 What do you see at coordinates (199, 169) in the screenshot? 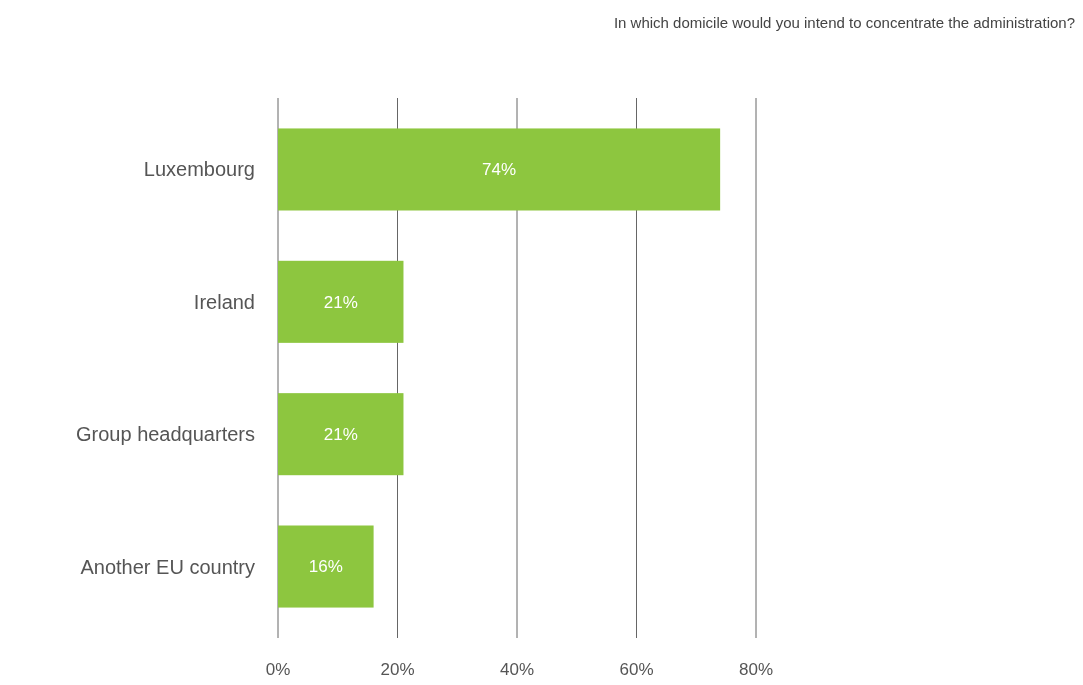
I see `y-tick-label: Luxembourg` at bounding box center [199, 169].